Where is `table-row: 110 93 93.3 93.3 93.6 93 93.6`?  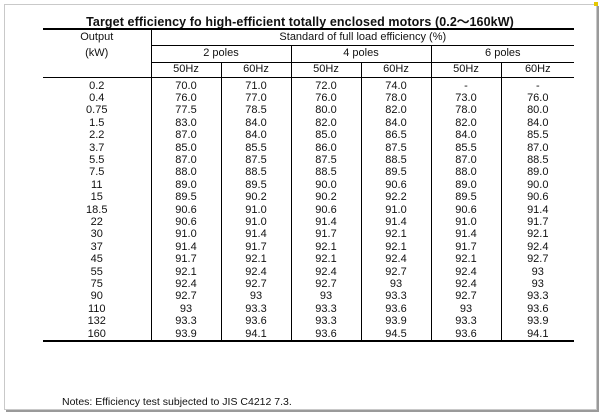
table-row: 110 93 93.3 93.3 93.6 93 93.6 is located at coordinates (309, 309).